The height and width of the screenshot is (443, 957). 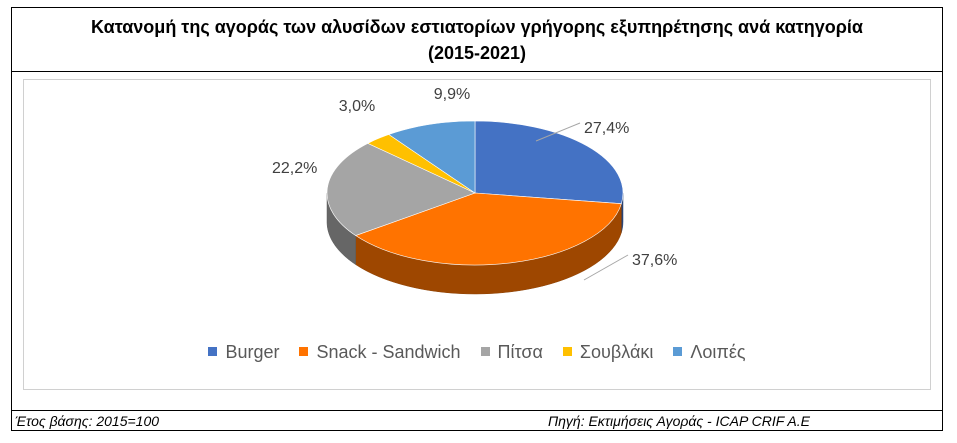 I want to click on source-note: Πηγή: Εκτιμήσεις Αγοράς - ICAP CRIF A.E, so click(x=679, y=421).